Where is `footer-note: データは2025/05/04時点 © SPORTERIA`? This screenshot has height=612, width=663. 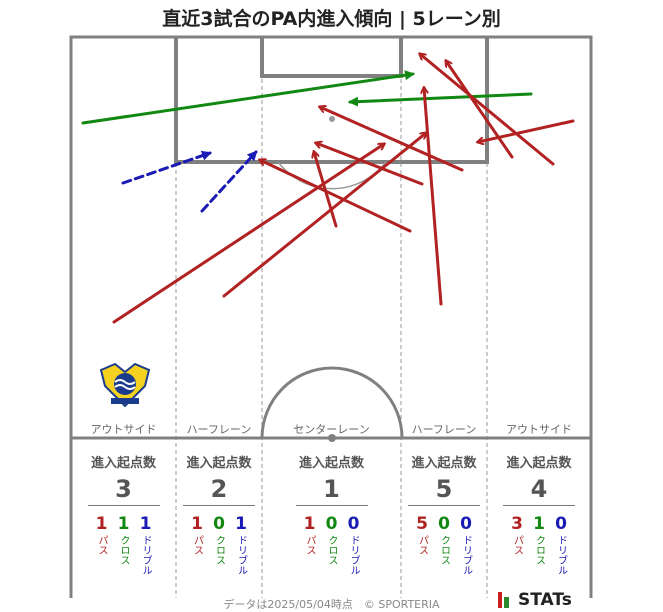
footer-note: データは2025/05/04時点 © SPORTERIA is located at coordinates (331, 604).